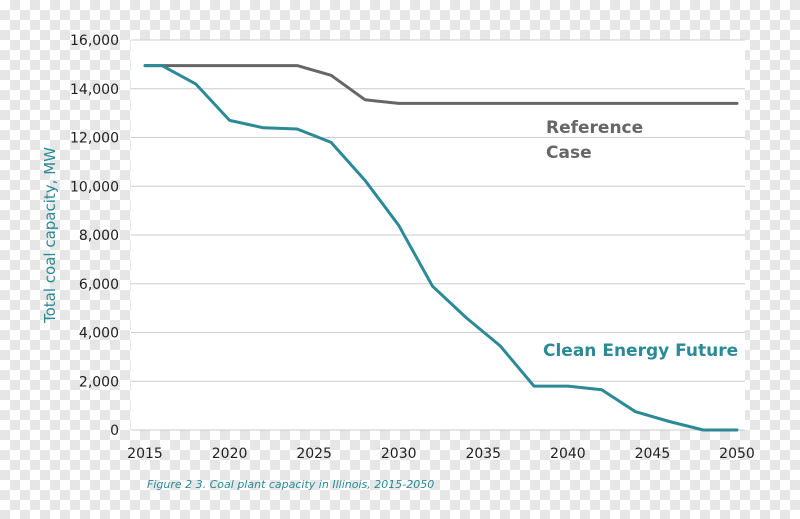  What do you see at coordinates (737, 454) in the screenshot?
I see `x-tick-label: 2050` at bounding box center [737, 454].